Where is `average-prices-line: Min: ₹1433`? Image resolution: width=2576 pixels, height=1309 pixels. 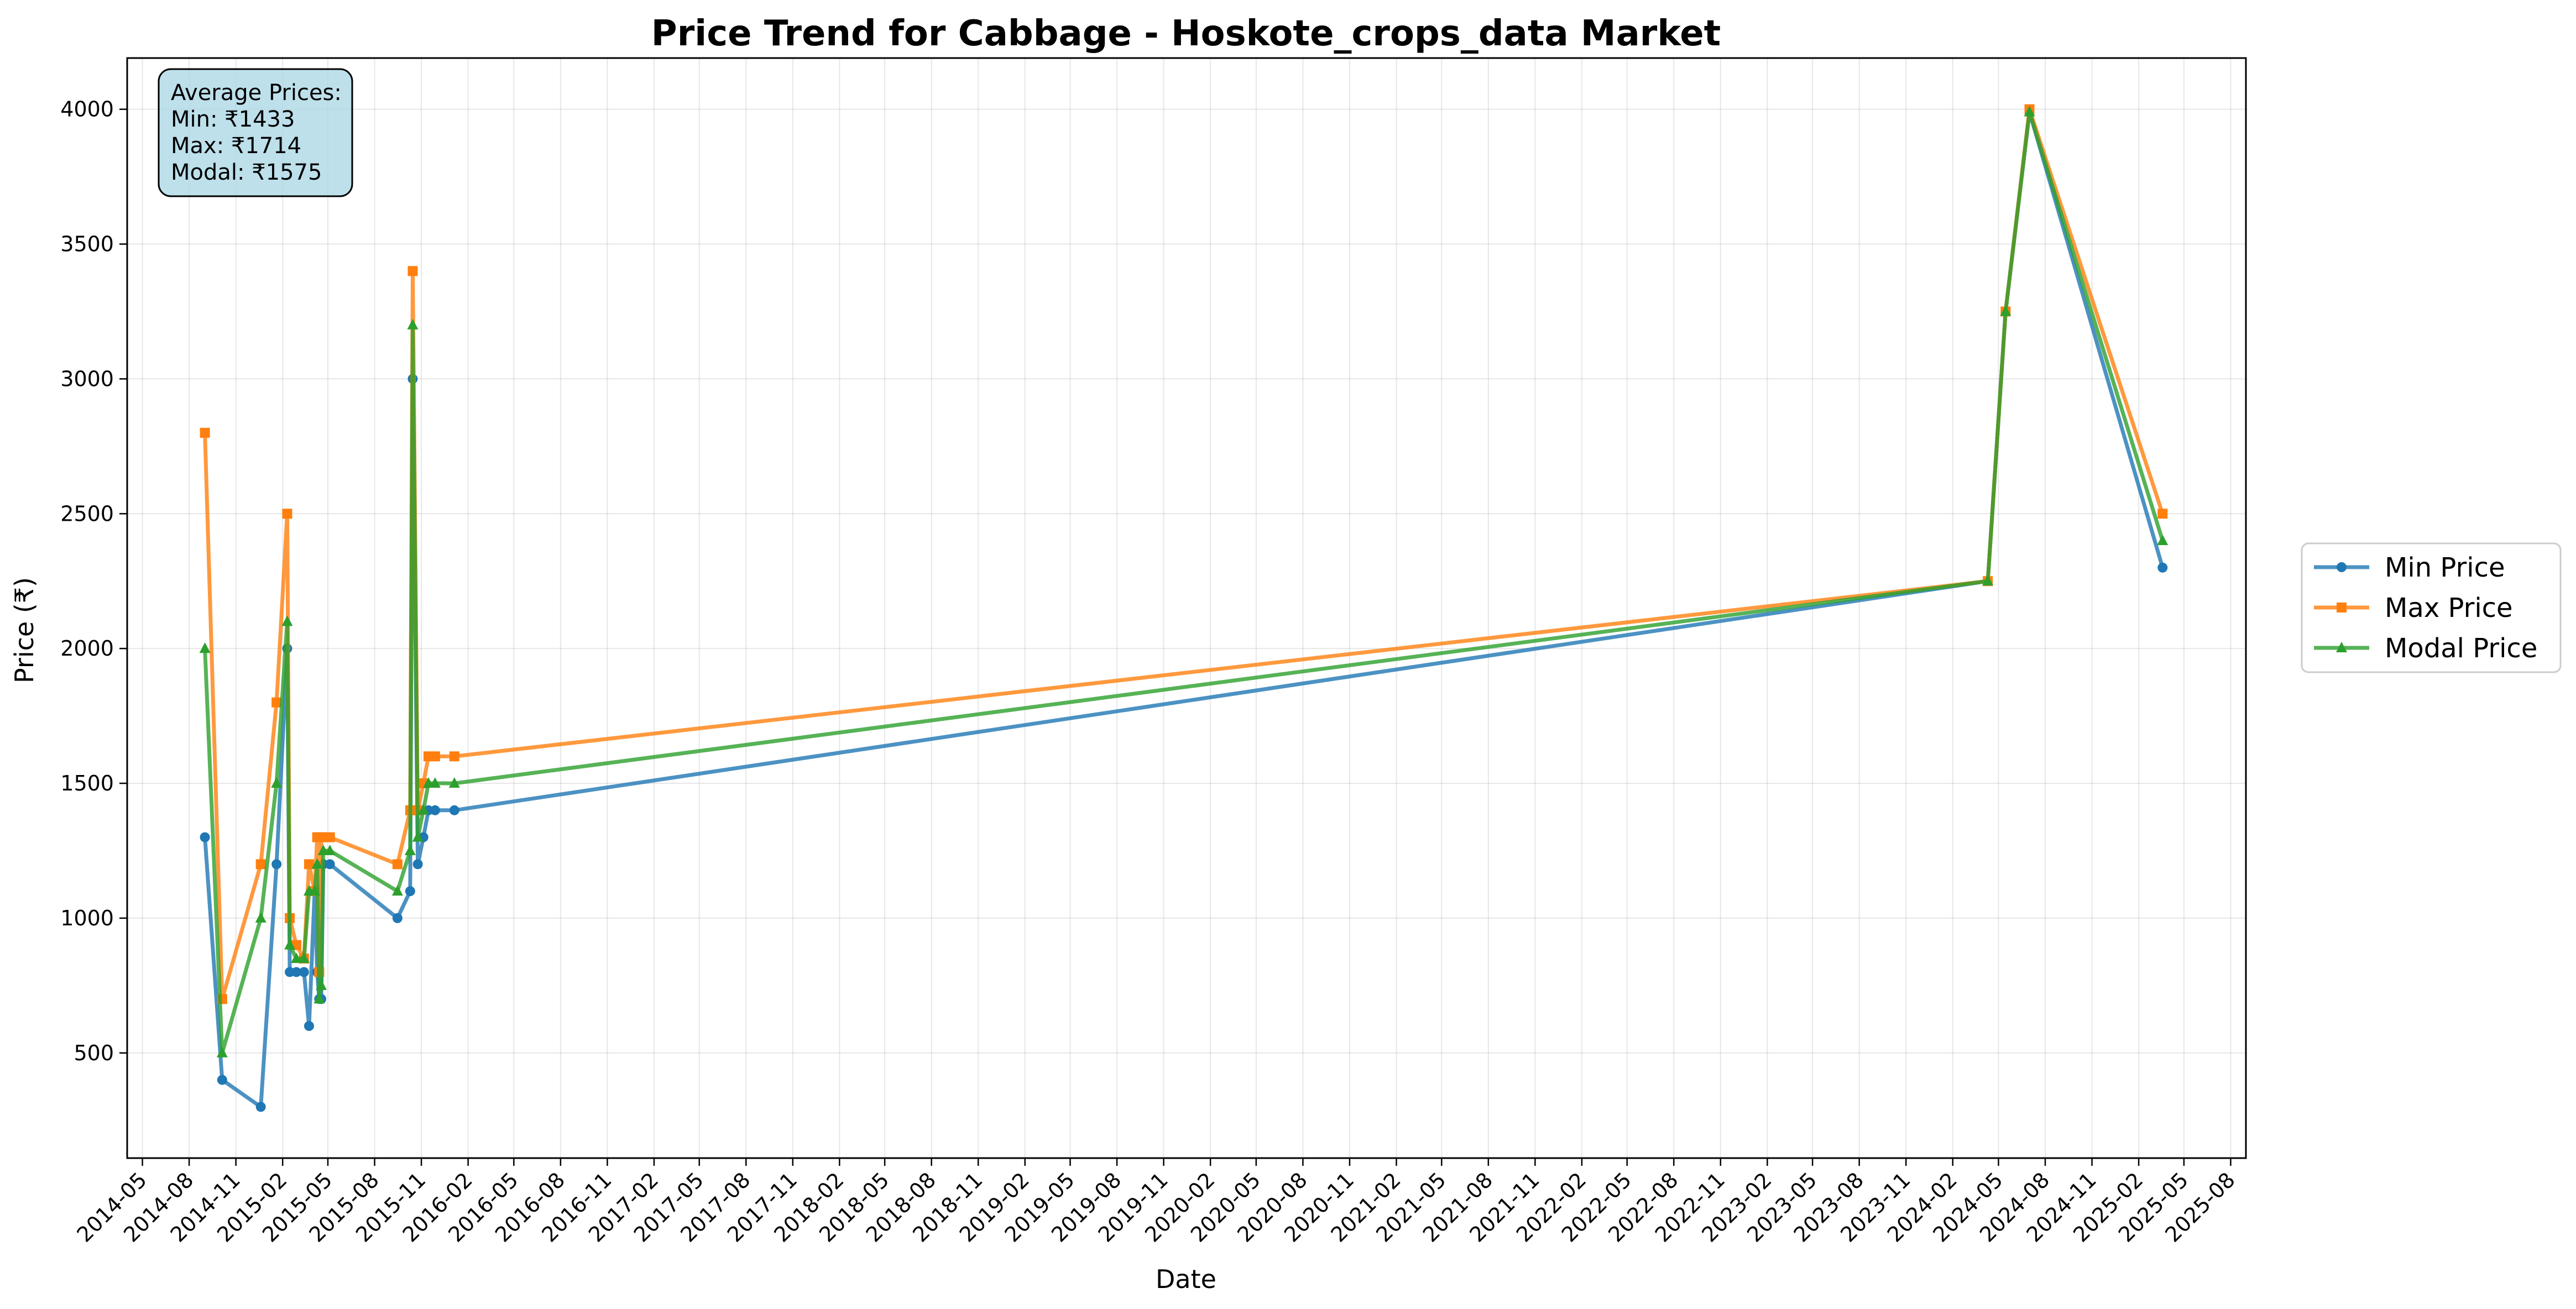
average-prices-line: Min: ₹1433 is located at coordinates (233, 120).